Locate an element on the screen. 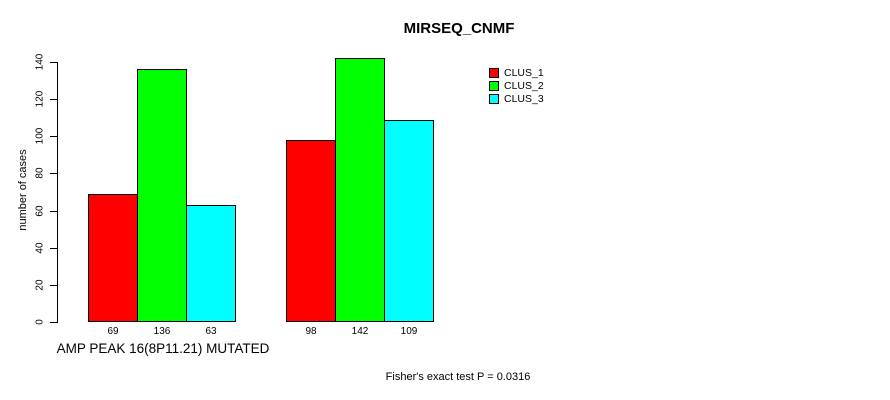 This screenshot has width=890, height=400. bar-value-label: 136 is located at coordinates (162, 331).